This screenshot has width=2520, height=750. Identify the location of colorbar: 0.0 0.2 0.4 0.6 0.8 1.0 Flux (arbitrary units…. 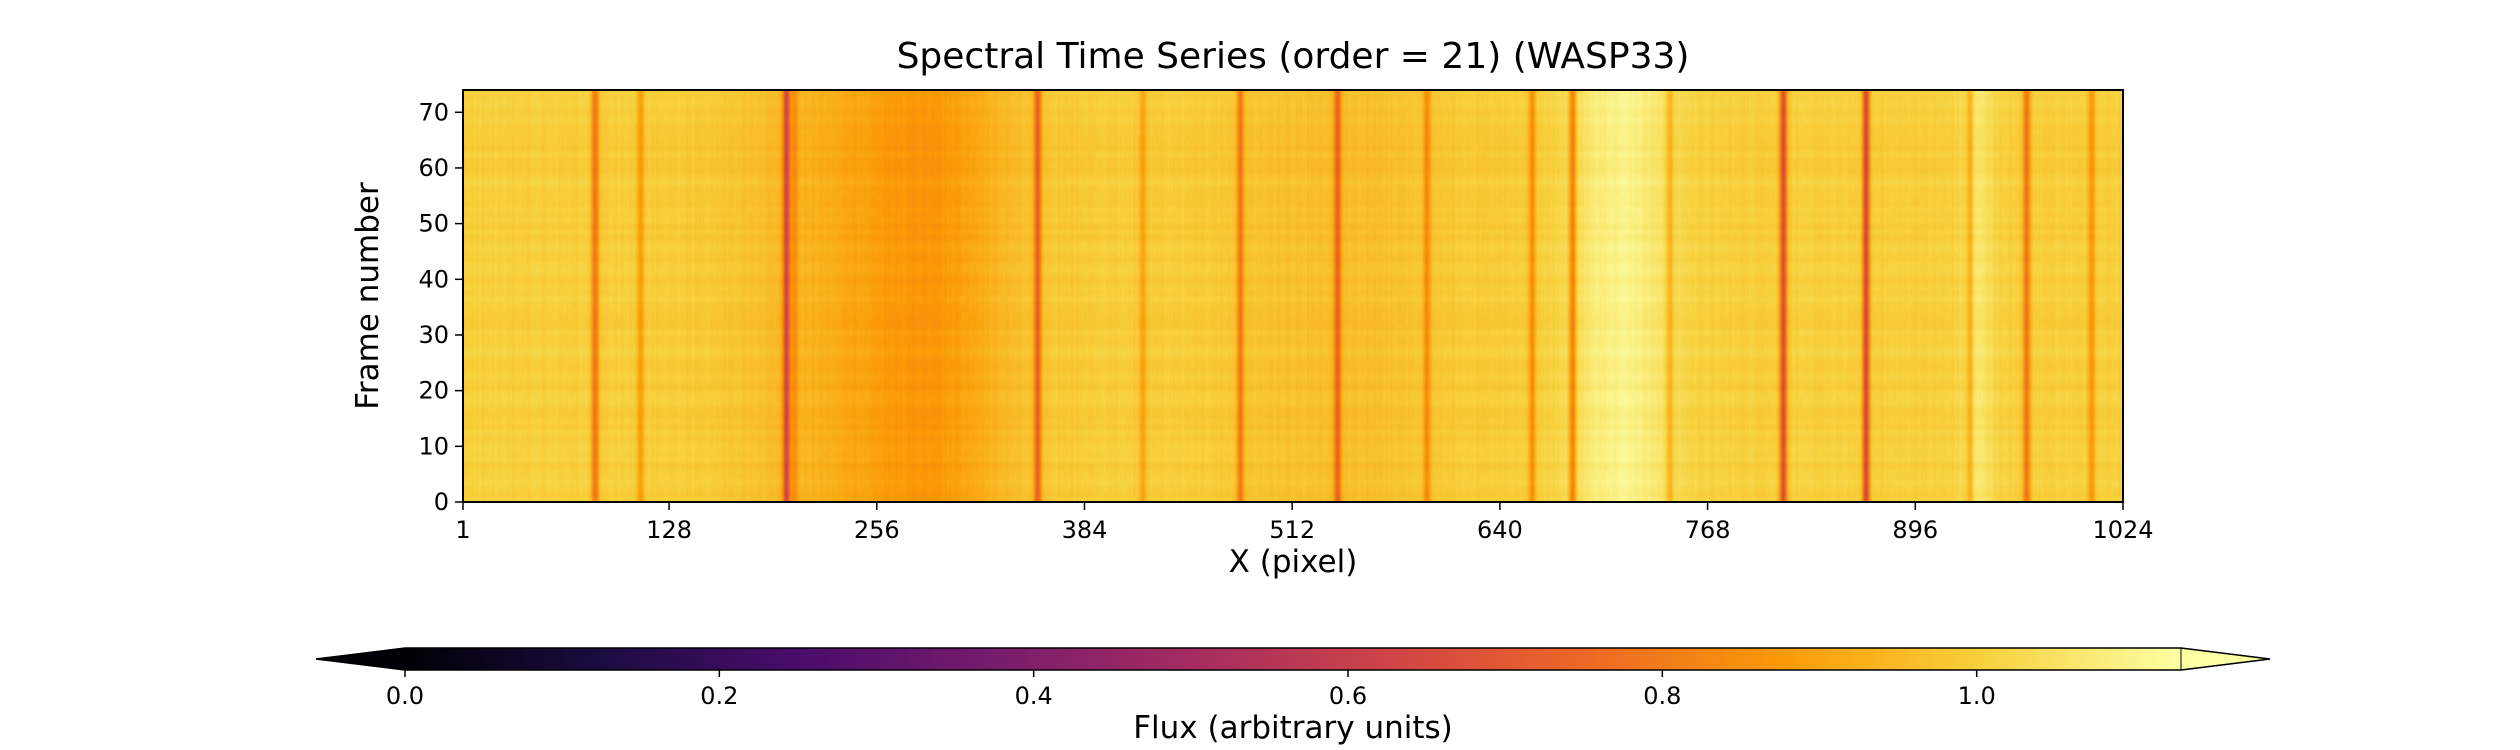
(1293, 696).